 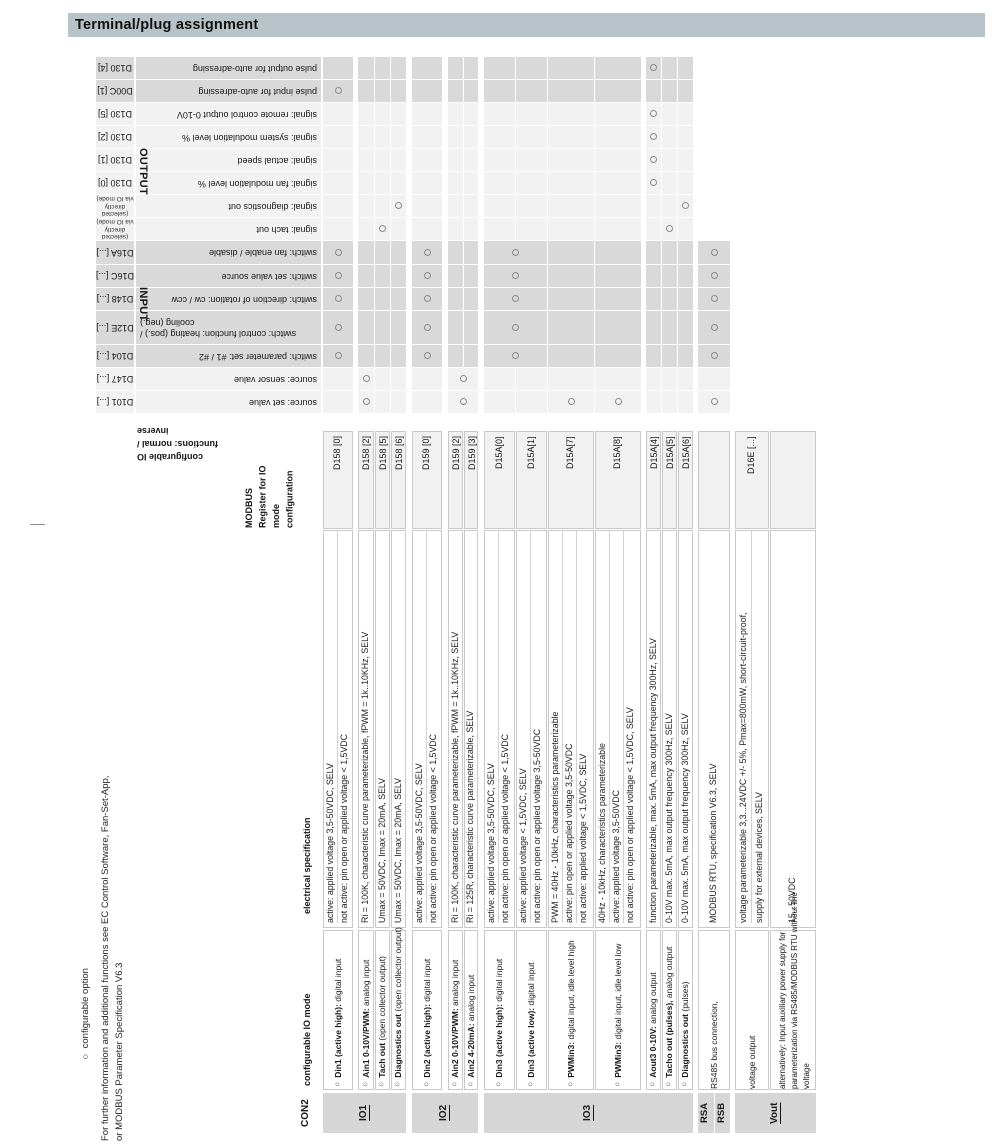 What do you see at coordinates (793, 729) in the screenshot?
I see `electrical-spec-cell: 15...50VDC` at bounding box center [793, 729].